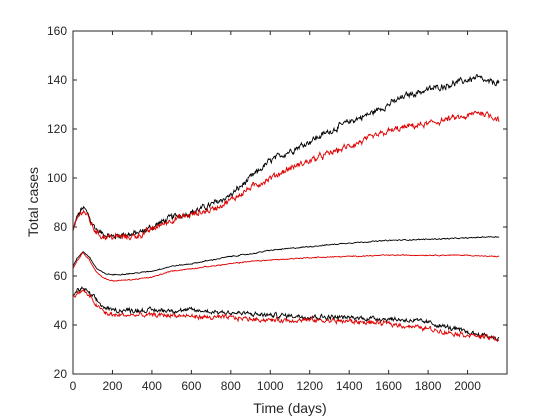 The image size is (560, 420). What do you see at coordinates (57, 31) in the screenshot?
I see `y-tick-label: 160` at bounding box center [57, 31].